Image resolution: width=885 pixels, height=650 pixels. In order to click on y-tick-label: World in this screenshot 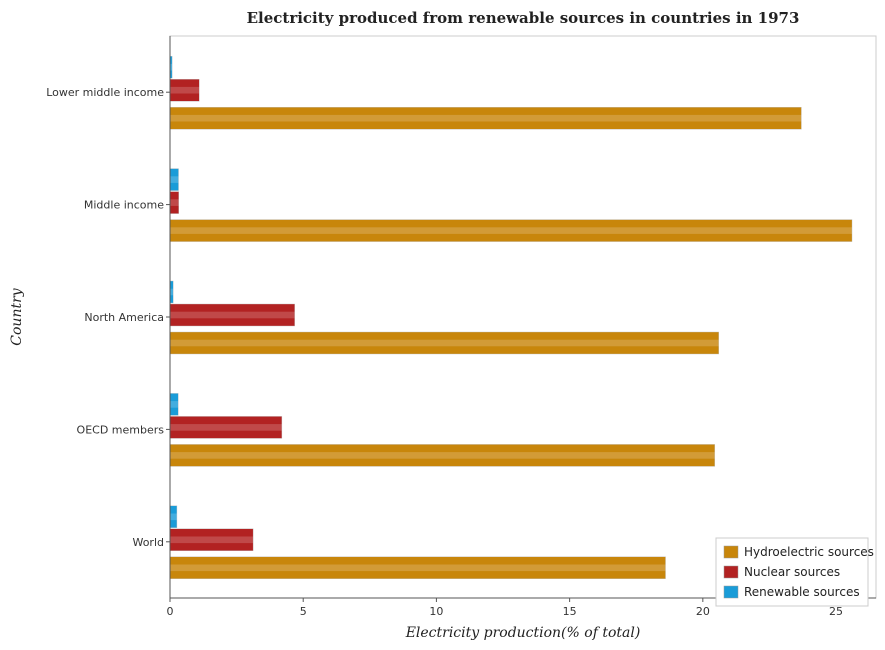, I will do `click(148, 542)`.